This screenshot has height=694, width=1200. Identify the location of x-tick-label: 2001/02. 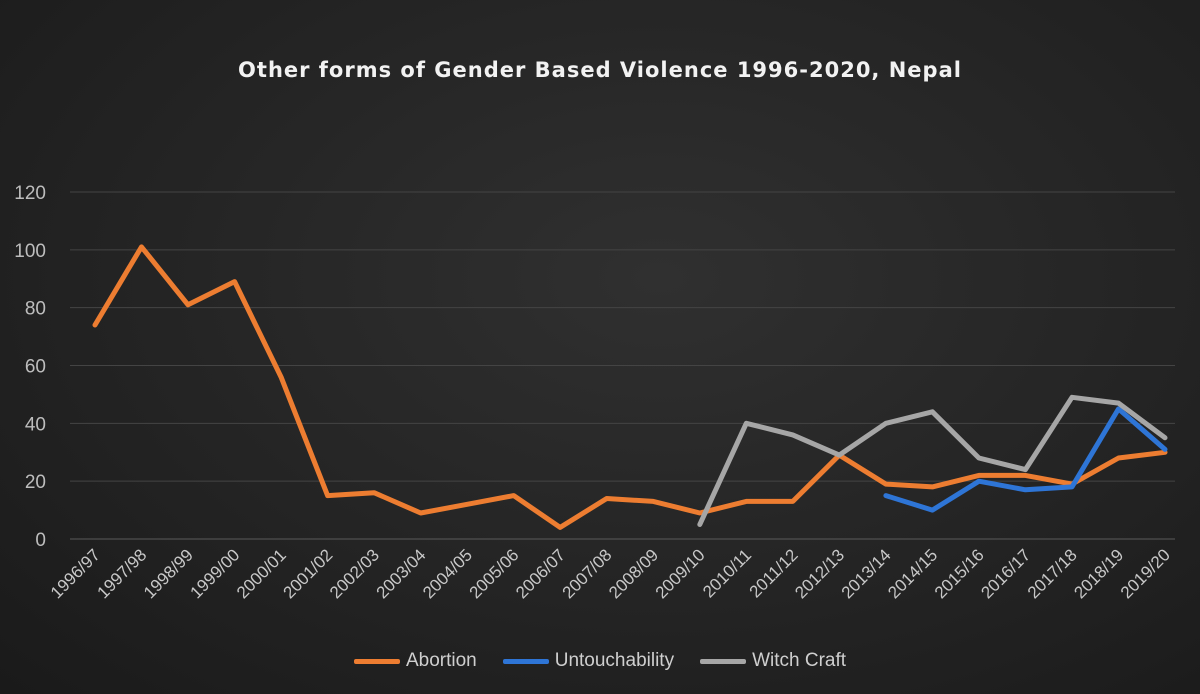
(308, 573).